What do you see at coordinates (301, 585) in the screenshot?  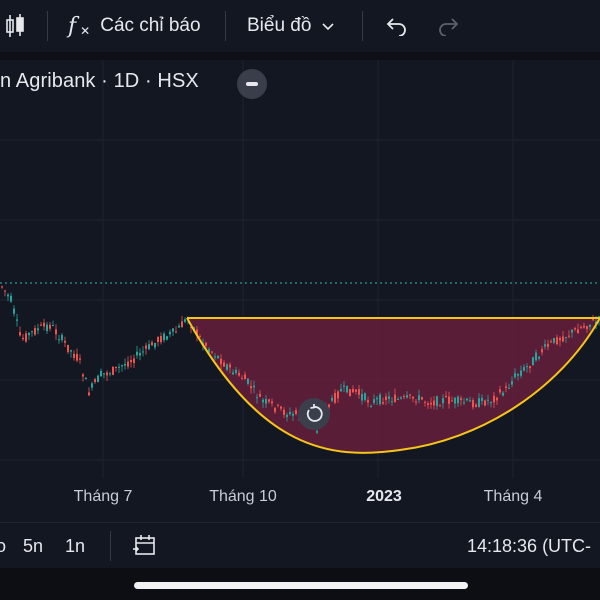 I see `home-indicator` at bounding box center [301, 585].